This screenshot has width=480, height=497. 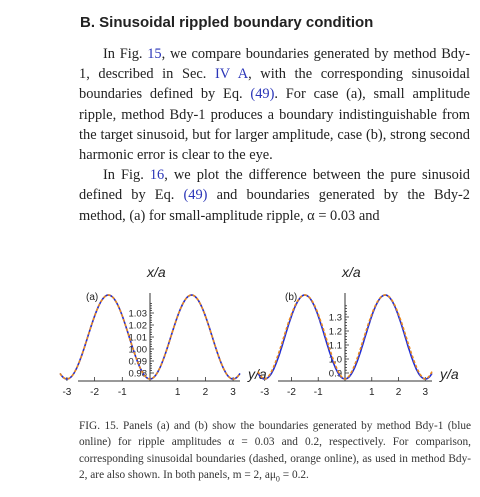 What do you see at coordinates (231, 74) in the screenshot?
I see `reference-link: IV A` at bounding box center [231, 74].